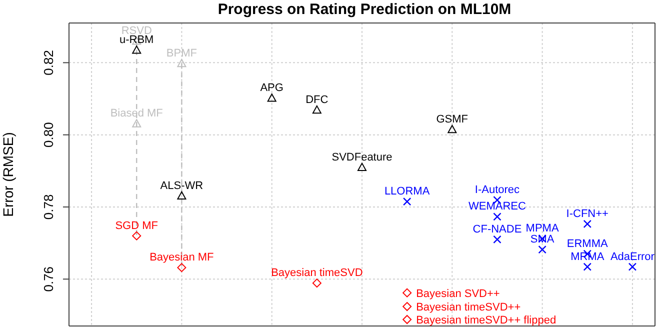 The image size is (660, 330). What do you see at coordinates (137, 40) in the screenshot?
I see `data-label: u-RBM` at bounding box center [137, 40].